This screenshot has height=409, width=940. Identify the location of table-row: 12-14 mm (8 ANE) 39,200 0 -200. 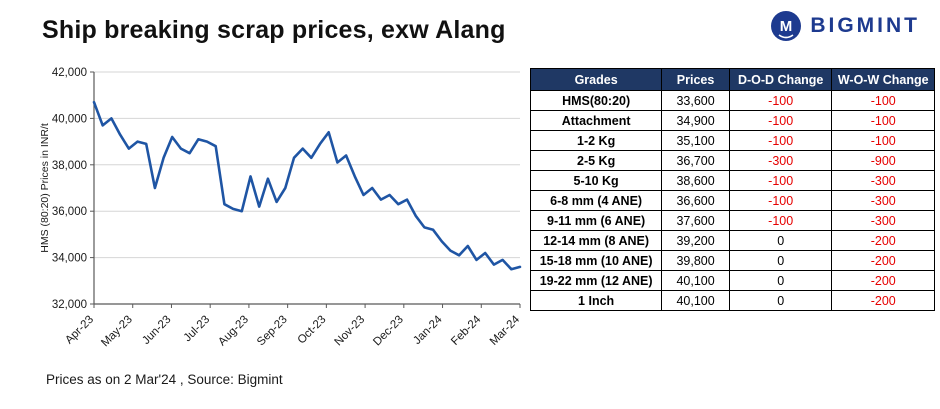
(732, 240).